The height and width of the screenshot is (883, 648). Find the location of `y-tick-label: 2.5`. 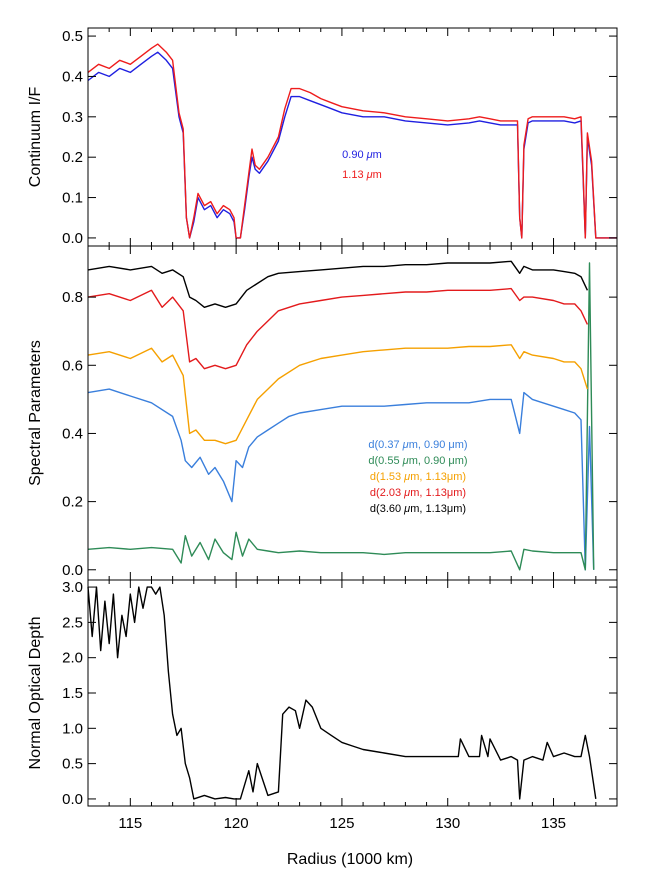

y-tick-label: 2.5 is located at coordinates (72, 622).